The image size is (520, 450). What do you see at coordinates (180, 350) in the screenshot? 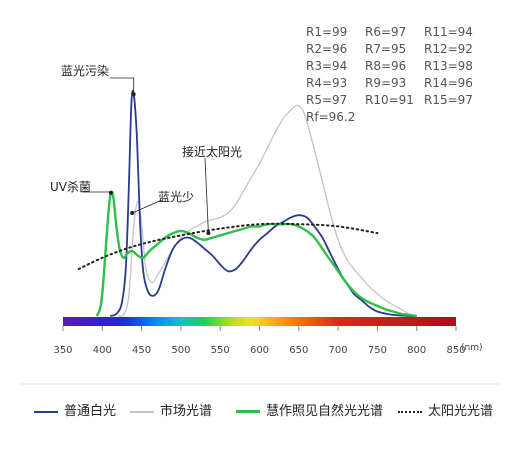
I see `x-tick-label: 500` at bounding box center [180, 350].